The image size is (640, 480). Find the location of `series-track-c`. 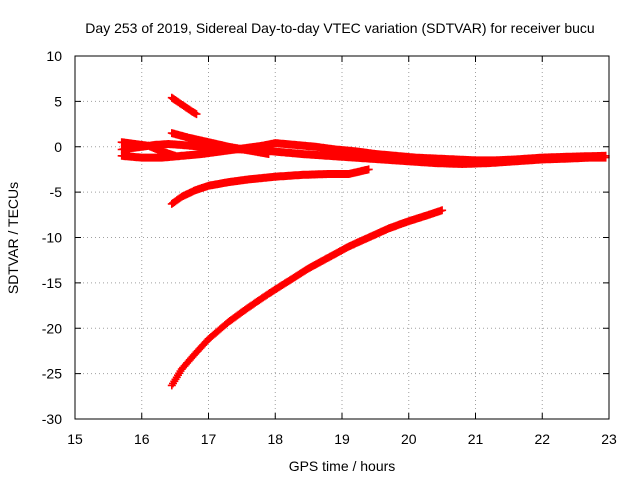

series-track-c is located at coordinates (148, 149).